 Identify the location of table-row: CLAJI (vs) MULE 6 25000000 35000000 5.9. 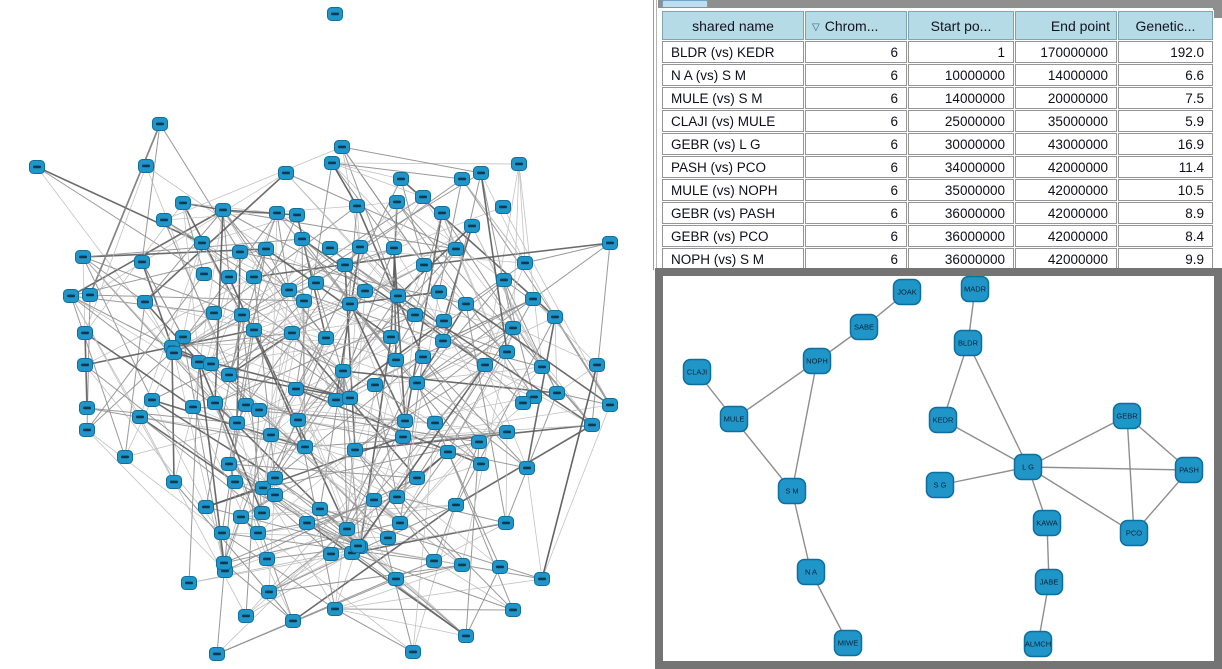
(937, 121).